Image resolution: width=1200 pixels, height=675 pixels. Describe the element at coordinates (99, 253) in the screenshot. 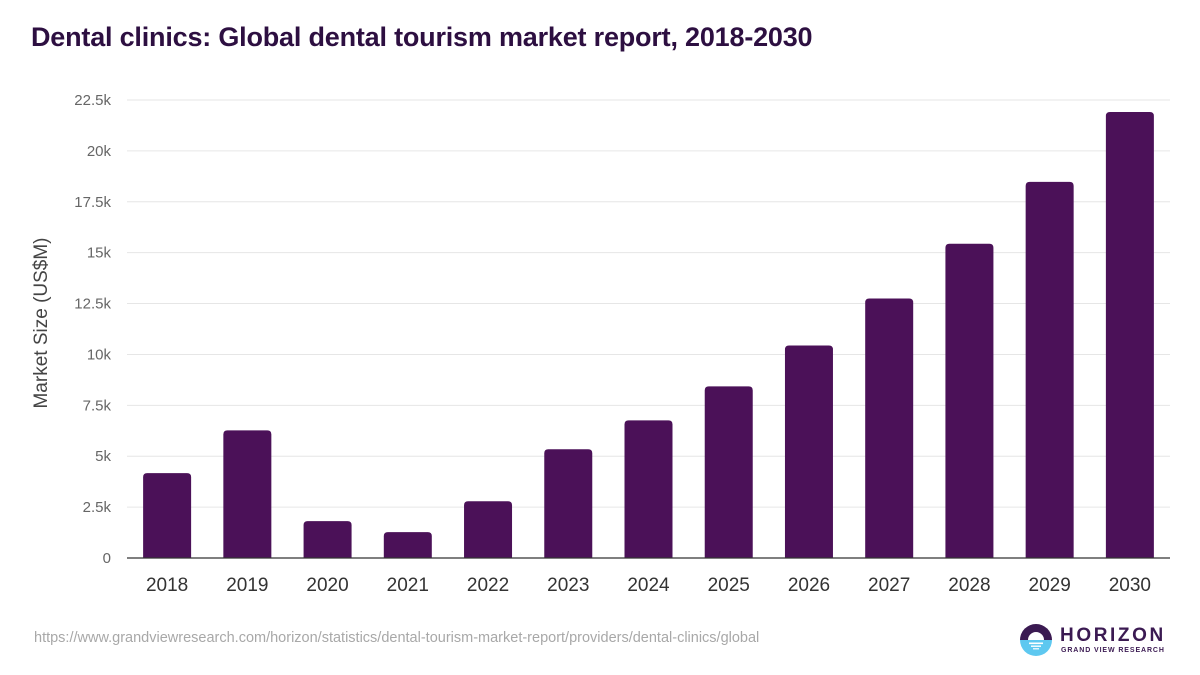

I see `y-tick-label: 15k` at that location.